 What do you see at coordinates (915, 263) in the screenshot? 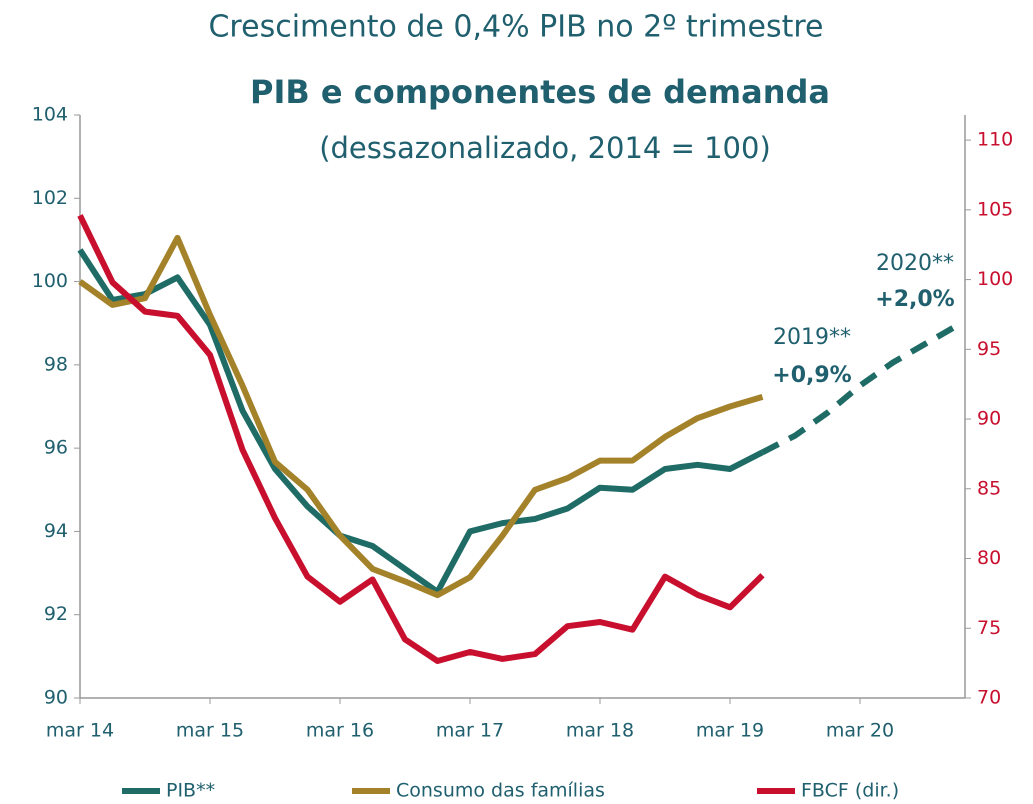
I see `annotation-year: 2020**` at bounding box center [915, 263].